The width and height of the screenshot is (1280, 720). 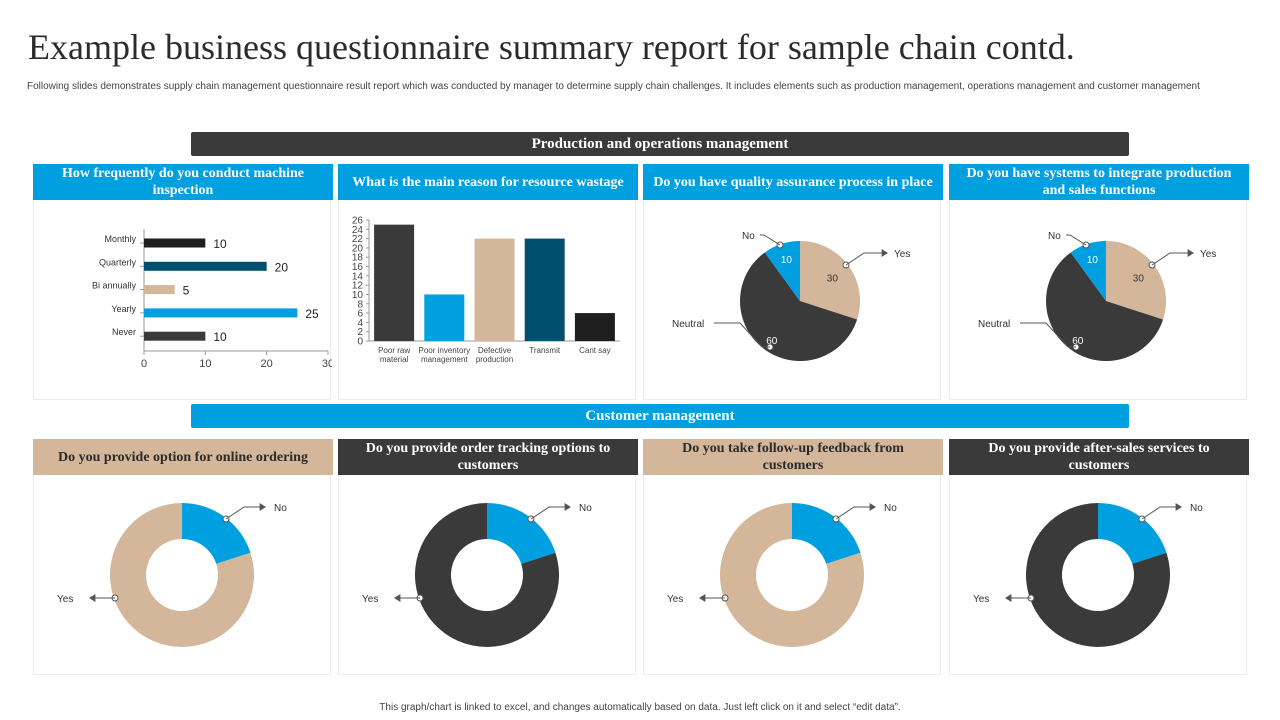 I want to click on y-tick-label: 14, so click(x=358, y=276).